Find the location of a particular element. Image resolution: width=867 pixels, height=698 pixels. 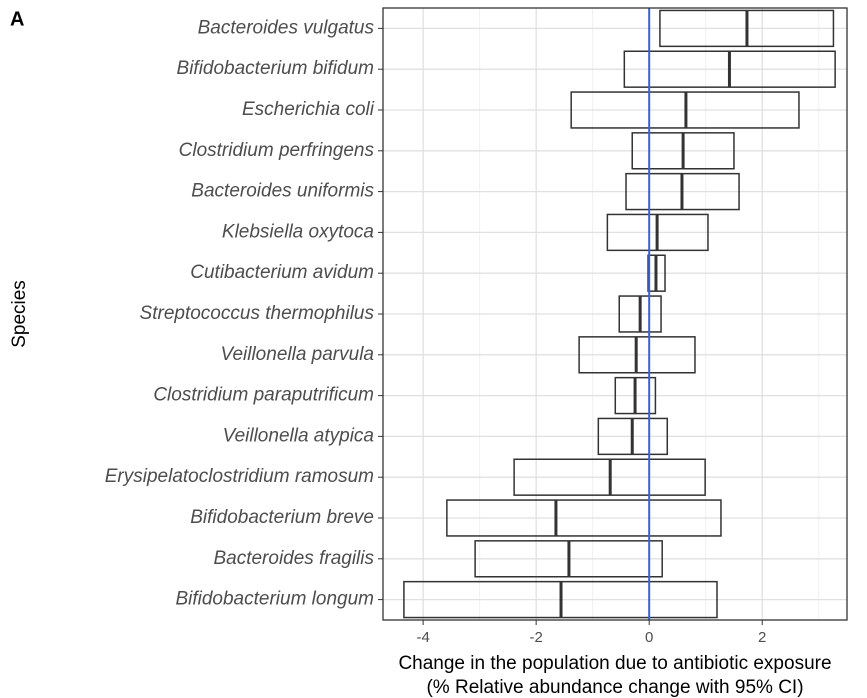

y-tick-label: Clostridium perfringens is located at coordinates (277, 150).